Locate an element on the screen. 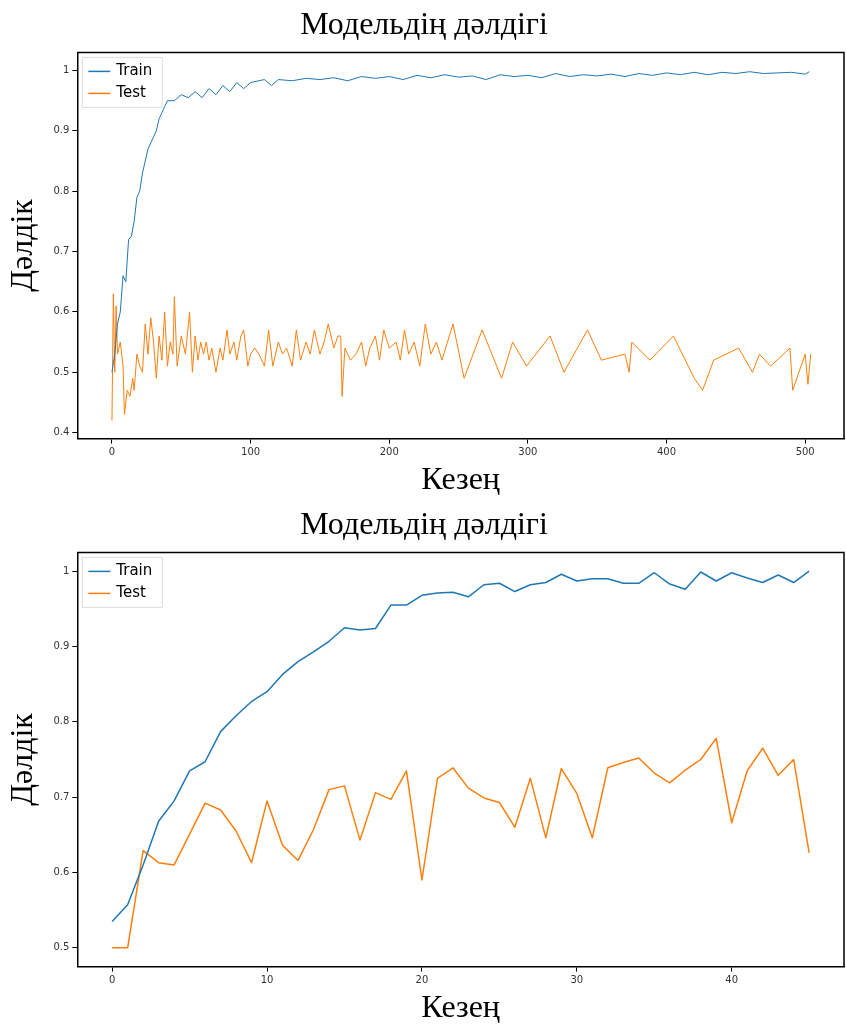  x-tick-label: 30 is located at coordinates (577, 980).